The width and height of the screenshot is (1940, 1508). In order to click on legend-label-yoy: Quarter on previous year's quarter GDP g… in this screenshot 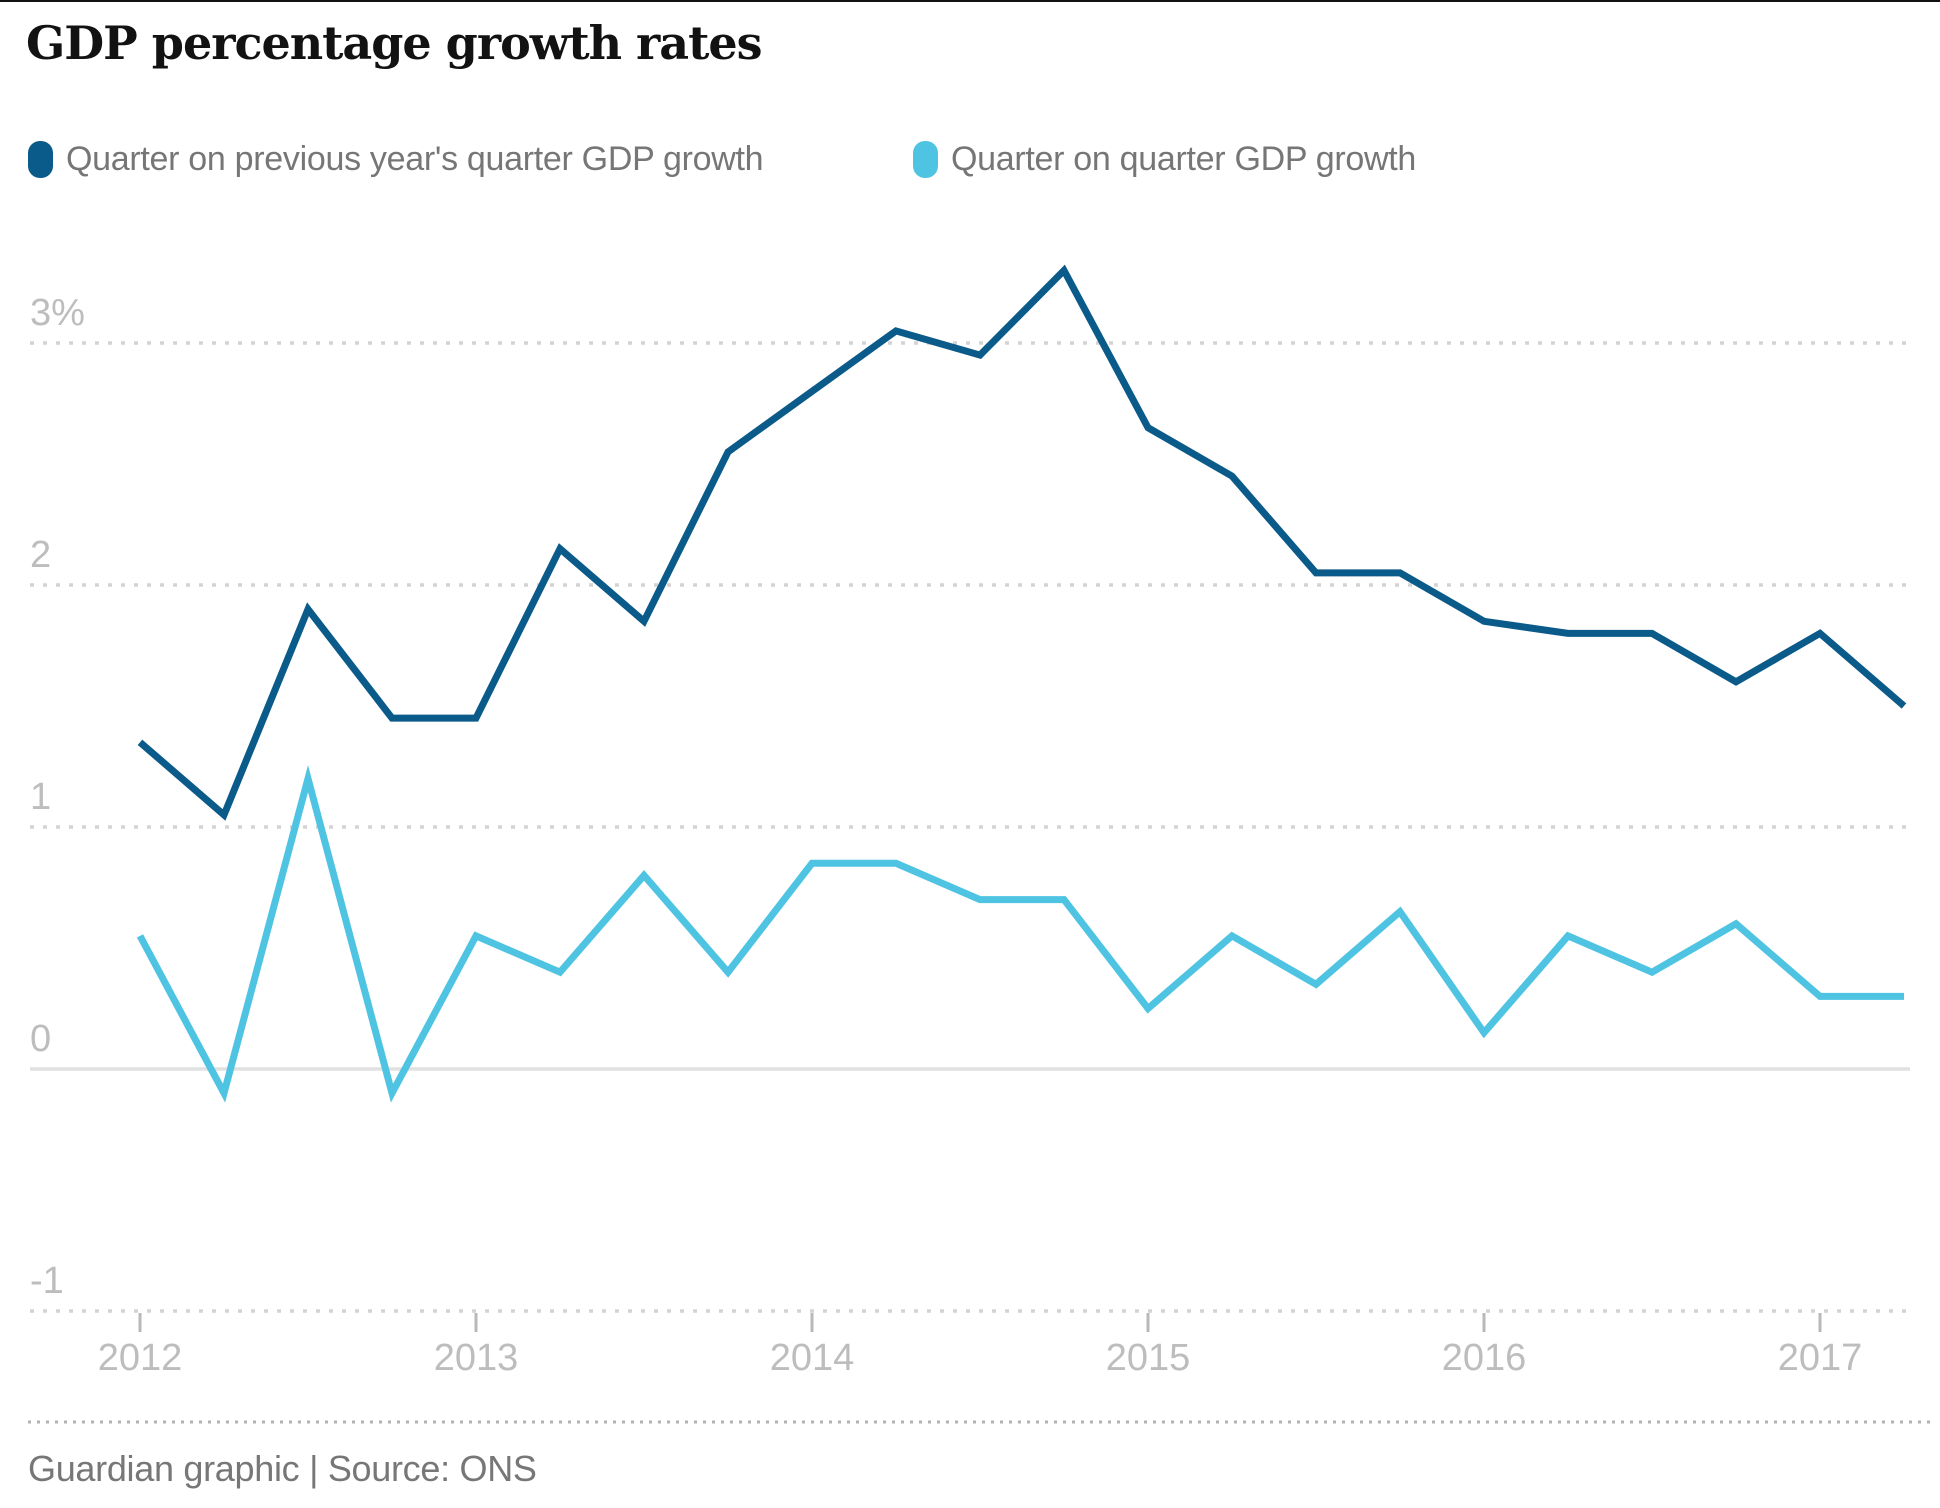, I will do `click(415, 159)`.